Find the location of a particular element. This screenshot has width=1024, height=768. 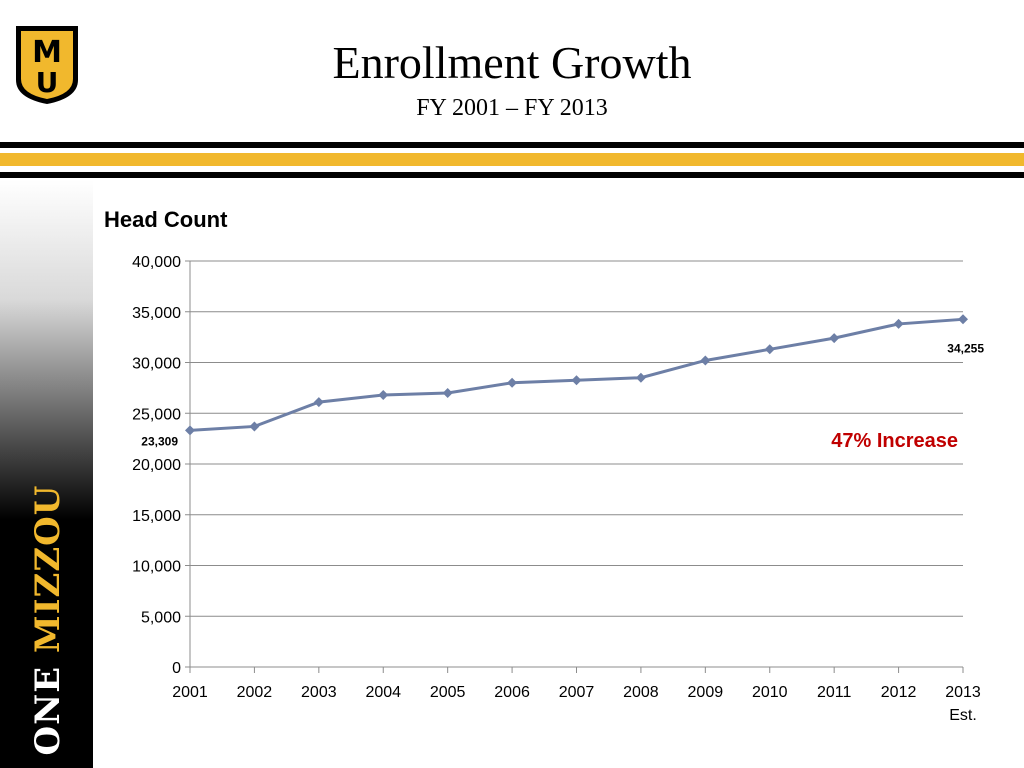

header-stripe-gold is located at coordinates (512, 159).